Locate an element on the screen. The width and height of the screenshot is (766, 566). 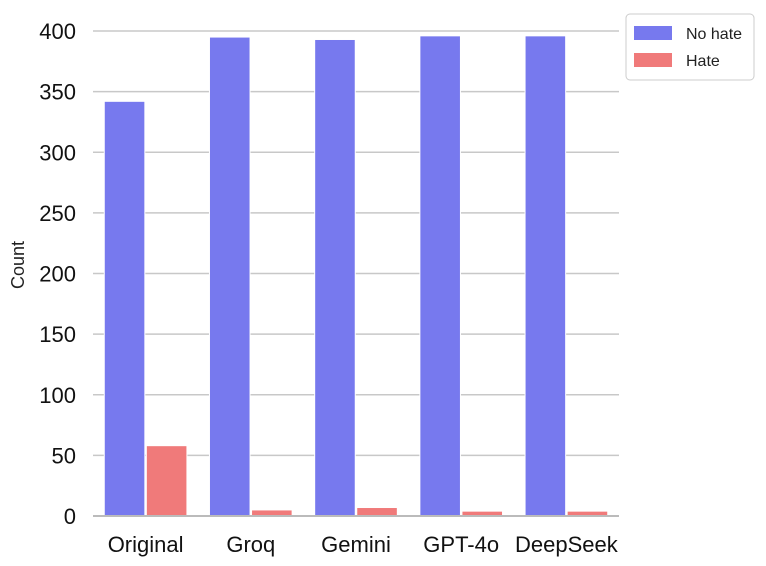
x-tick-label: Groq is located at coordinates (250, 544).